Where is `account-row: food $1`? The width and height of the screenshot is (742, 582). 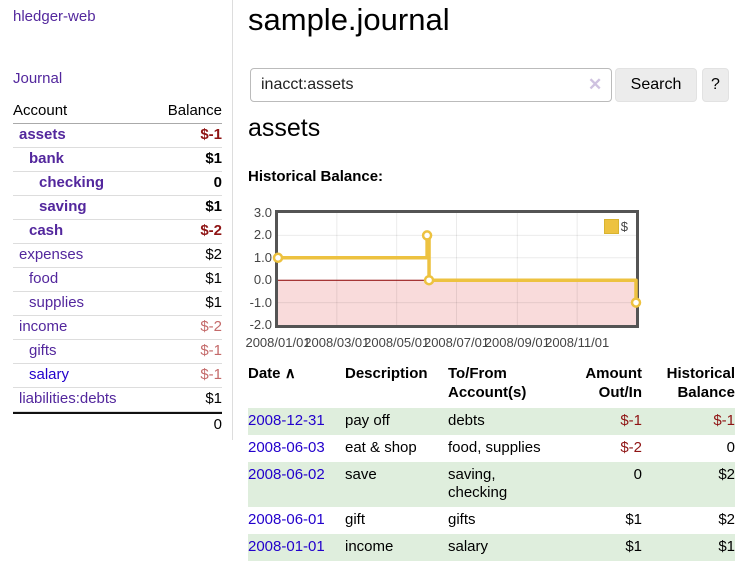 account-row: food $1 is located at coordinates (117, 280).